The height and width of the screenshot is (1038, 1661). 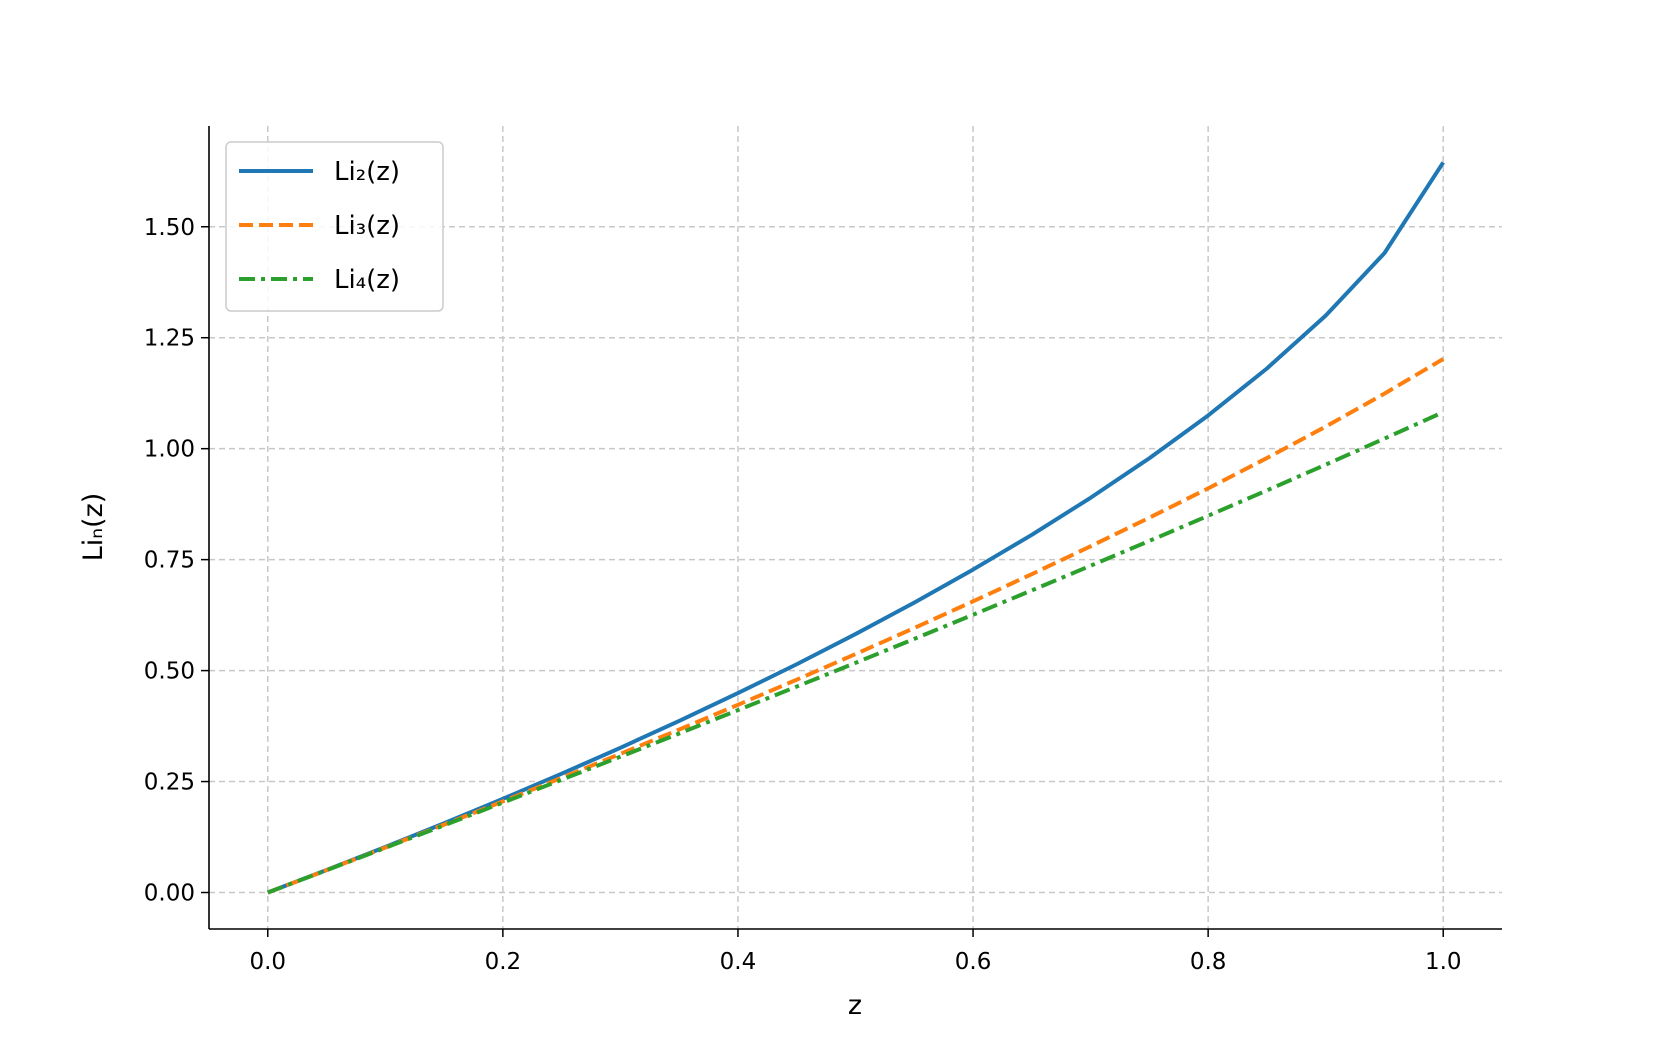 I want to click on legend-label: Li₄(z), so click(x=367, y=280).